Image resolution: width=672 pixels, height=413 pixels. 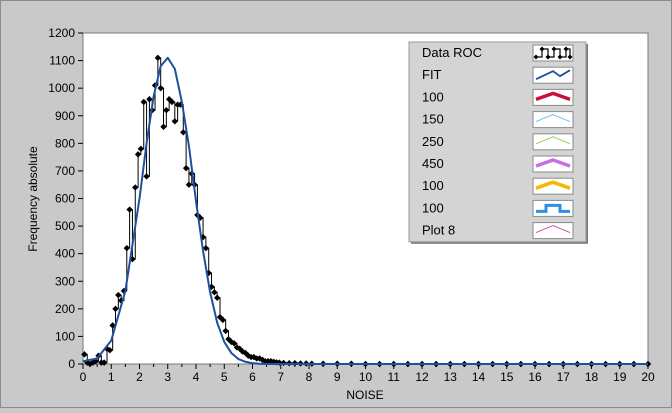 I want to click on black-line-with-diamond-markers-icon, so click(x=553, y=53).